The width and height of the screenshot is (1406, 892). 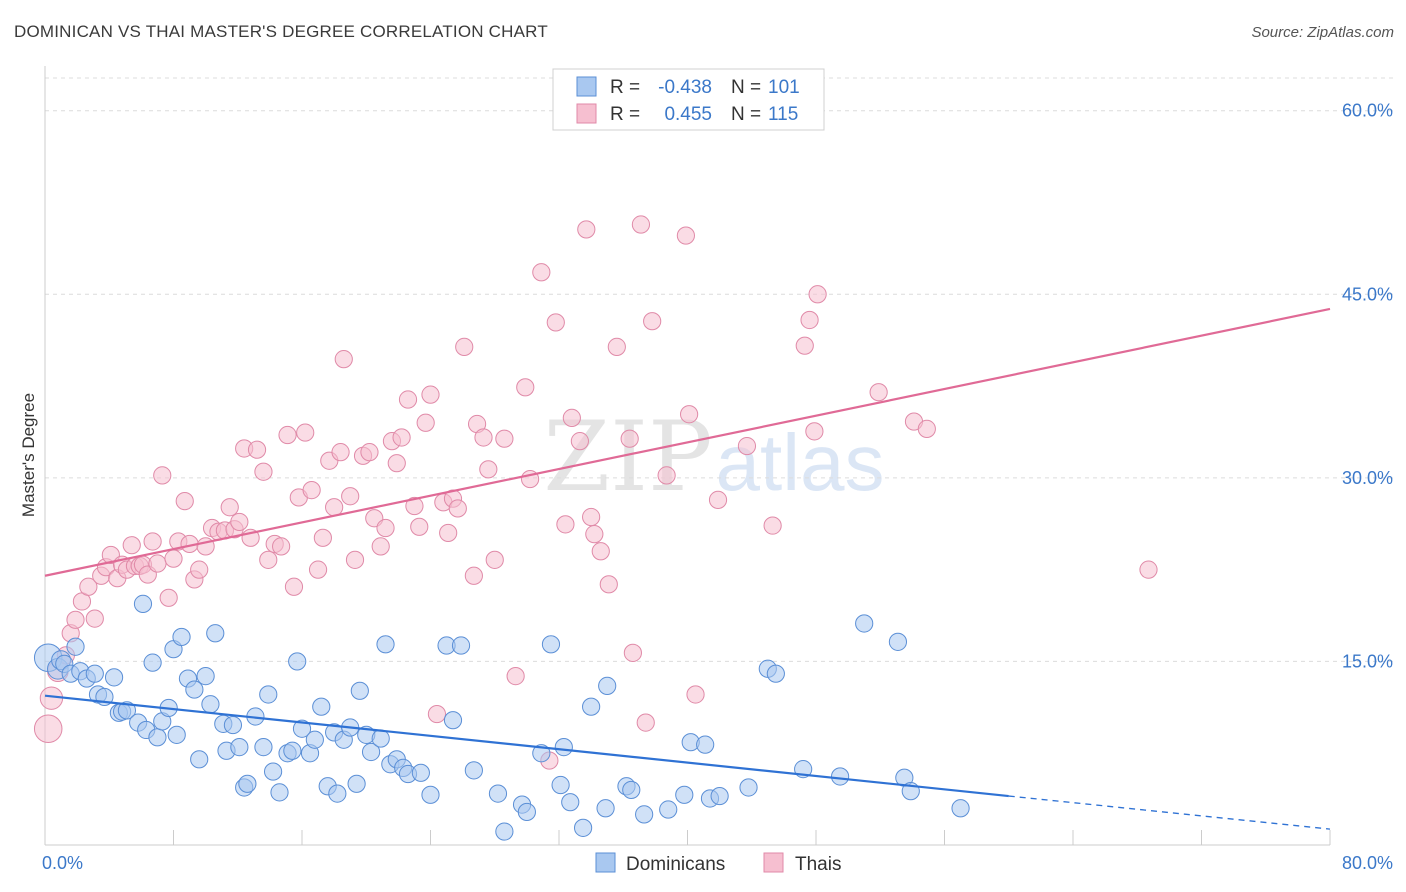 I want to click on source-label: Source: ZipAtlas.com, so click(x=1322, y=32).